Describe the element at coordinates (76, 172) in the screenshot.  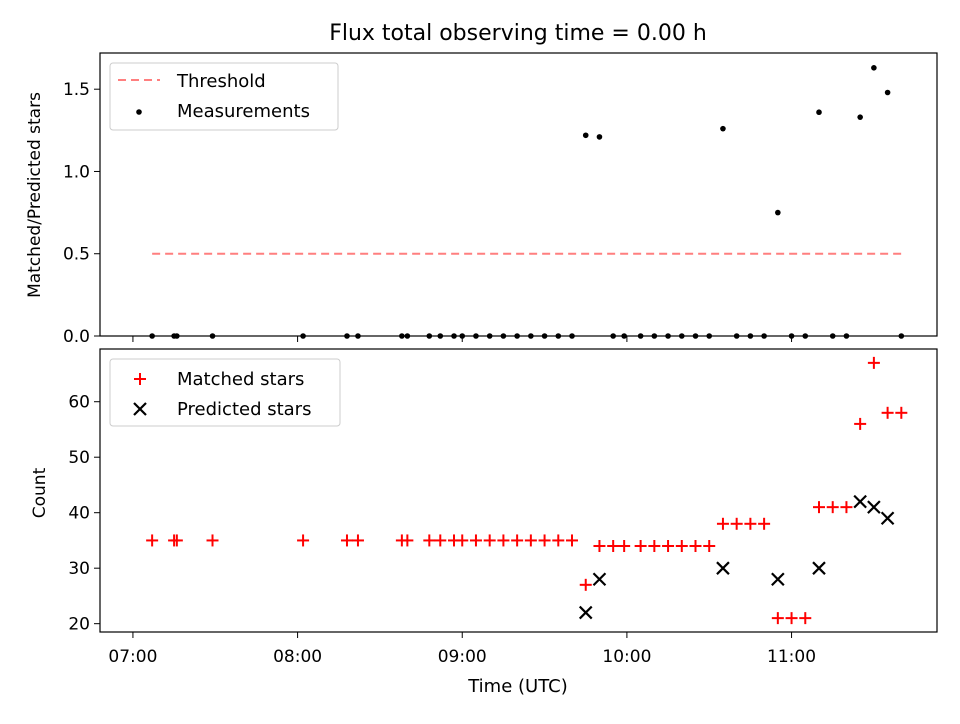
I see `top-ytick-label: 1.0` at that location.